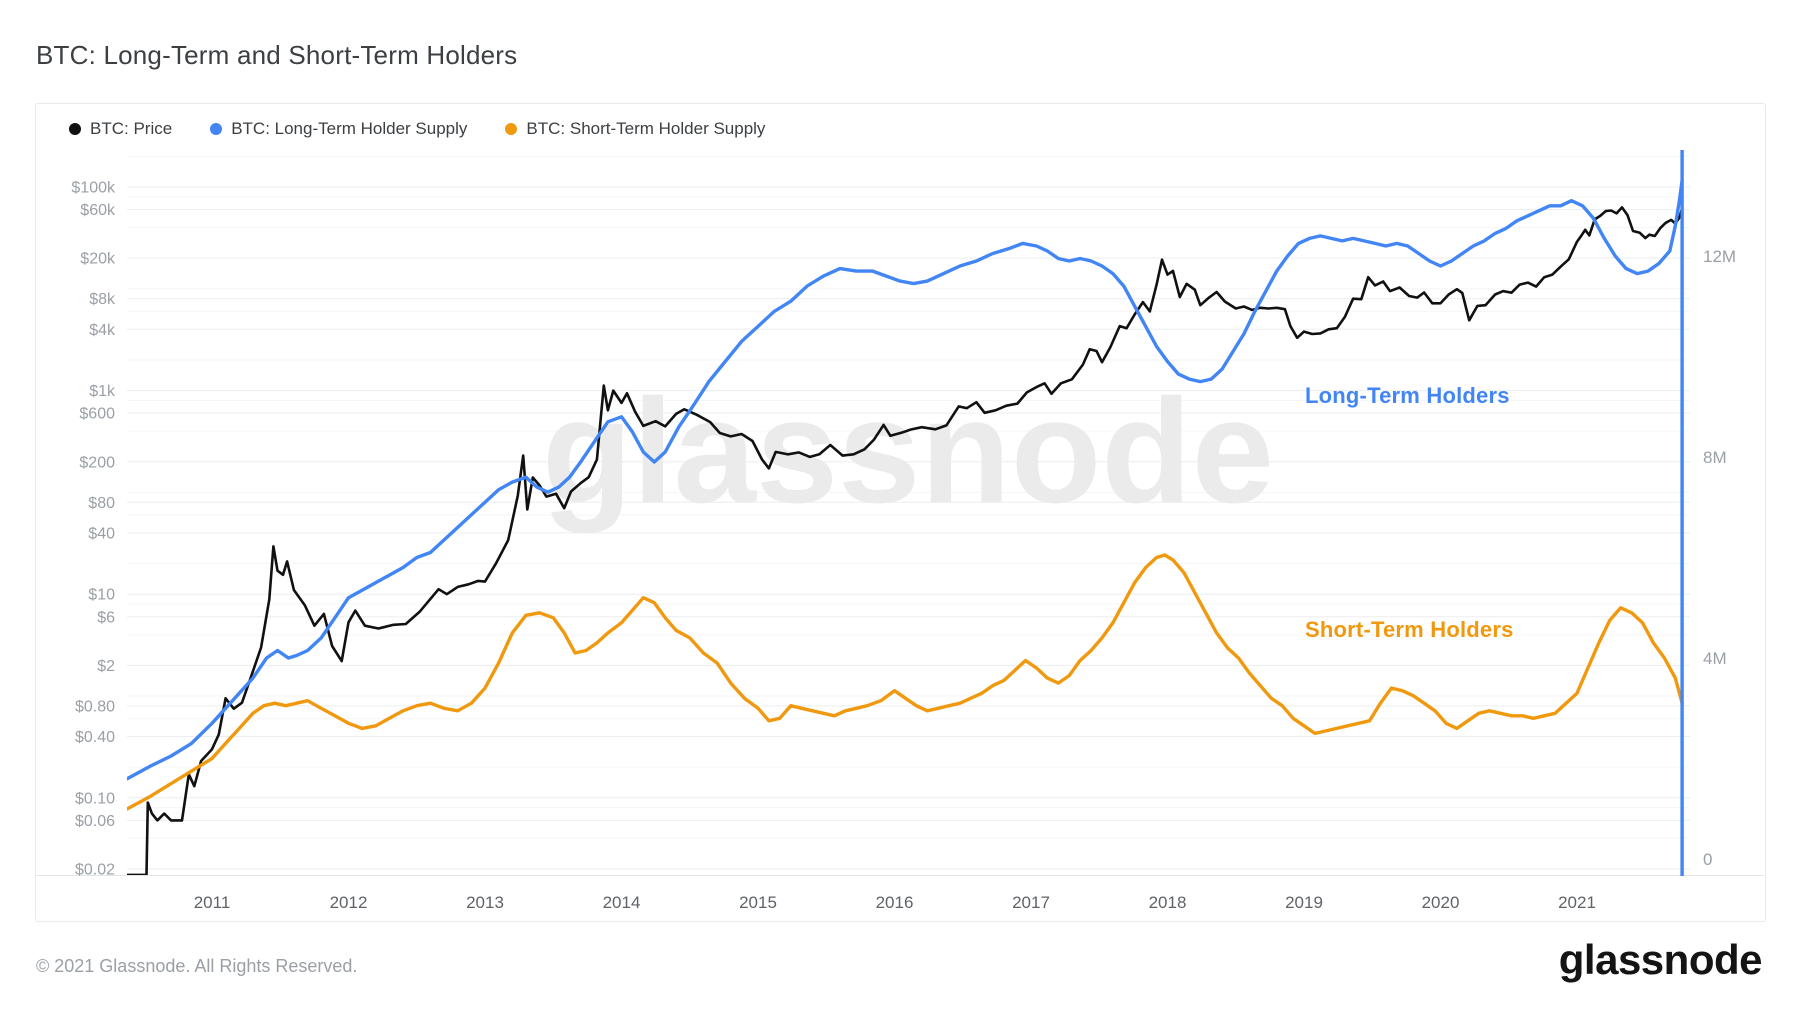 This screenshot has height=1013, width=1800. Describe the element at coordinates (95, 737) in the screenshot. I see `svg-text: $0.40` at that location.